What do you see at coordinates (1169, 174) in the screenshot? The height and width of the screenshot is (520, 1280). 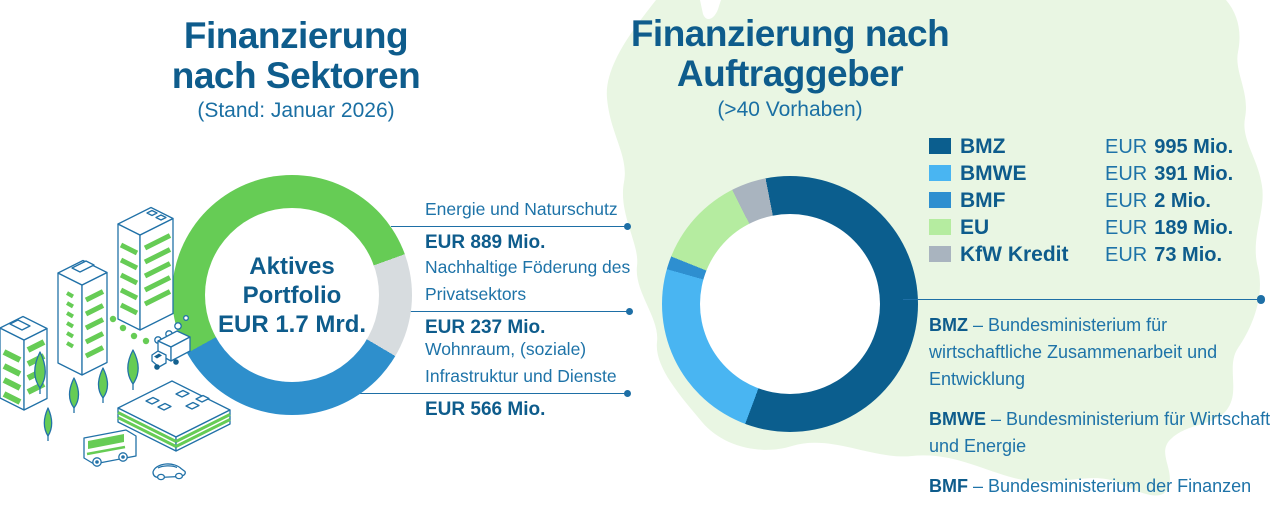 I see `legend-value-bmwe: EUR 391 Mio.` at bounding box center [1169, 174].